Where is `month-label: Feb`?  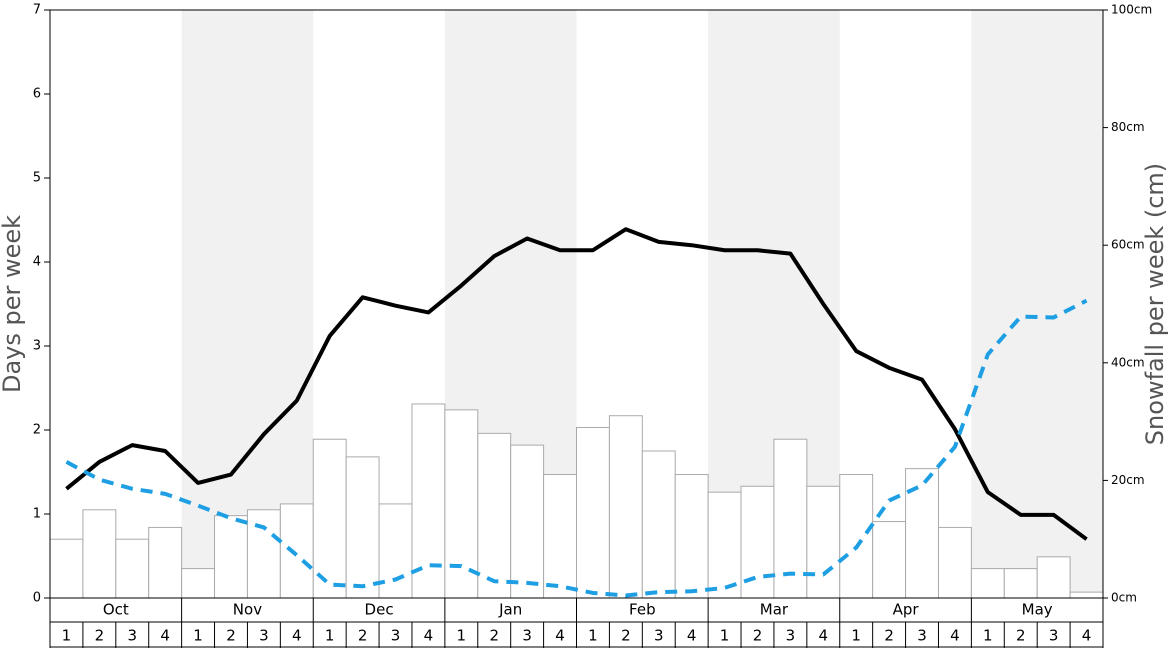 month-label: Feb is located at coordinates (642, 610).